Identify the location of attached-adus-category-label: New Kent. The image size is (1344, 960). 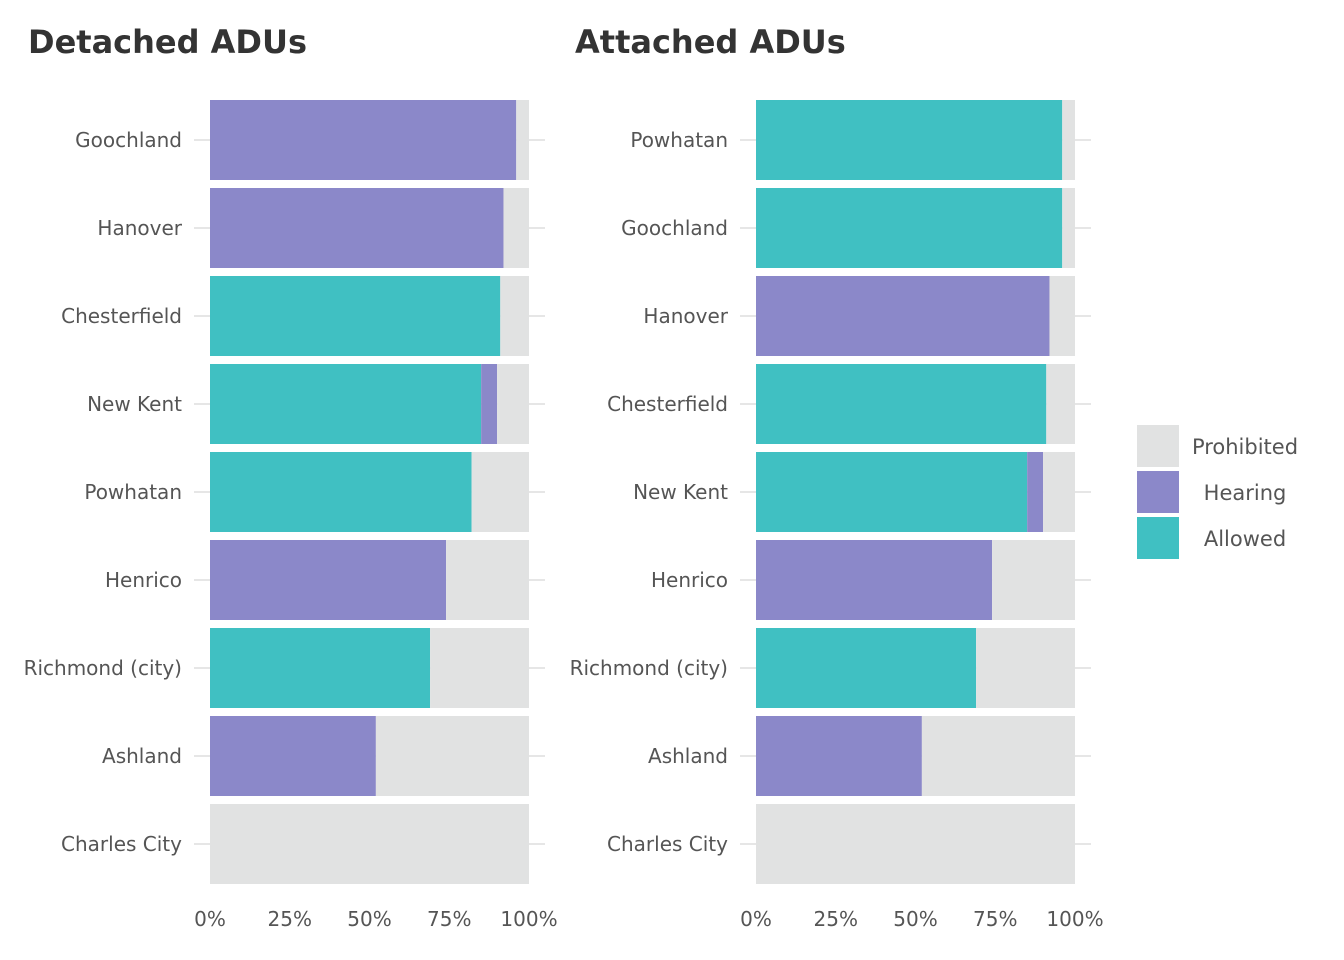
(680, 492).